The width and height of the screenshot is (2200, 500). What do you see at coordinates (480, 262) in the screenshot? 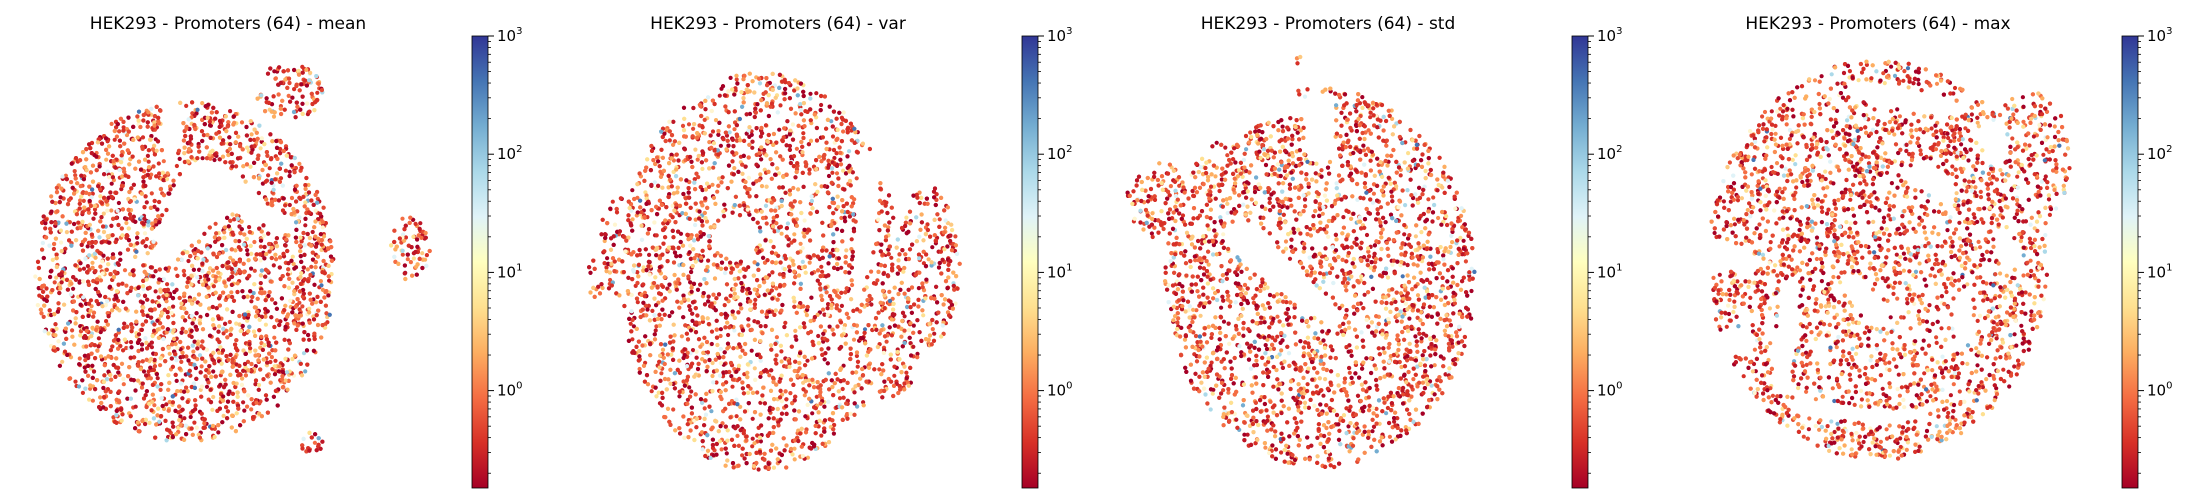
I see `colorbar-gradient` at bounding box center [480, 262].